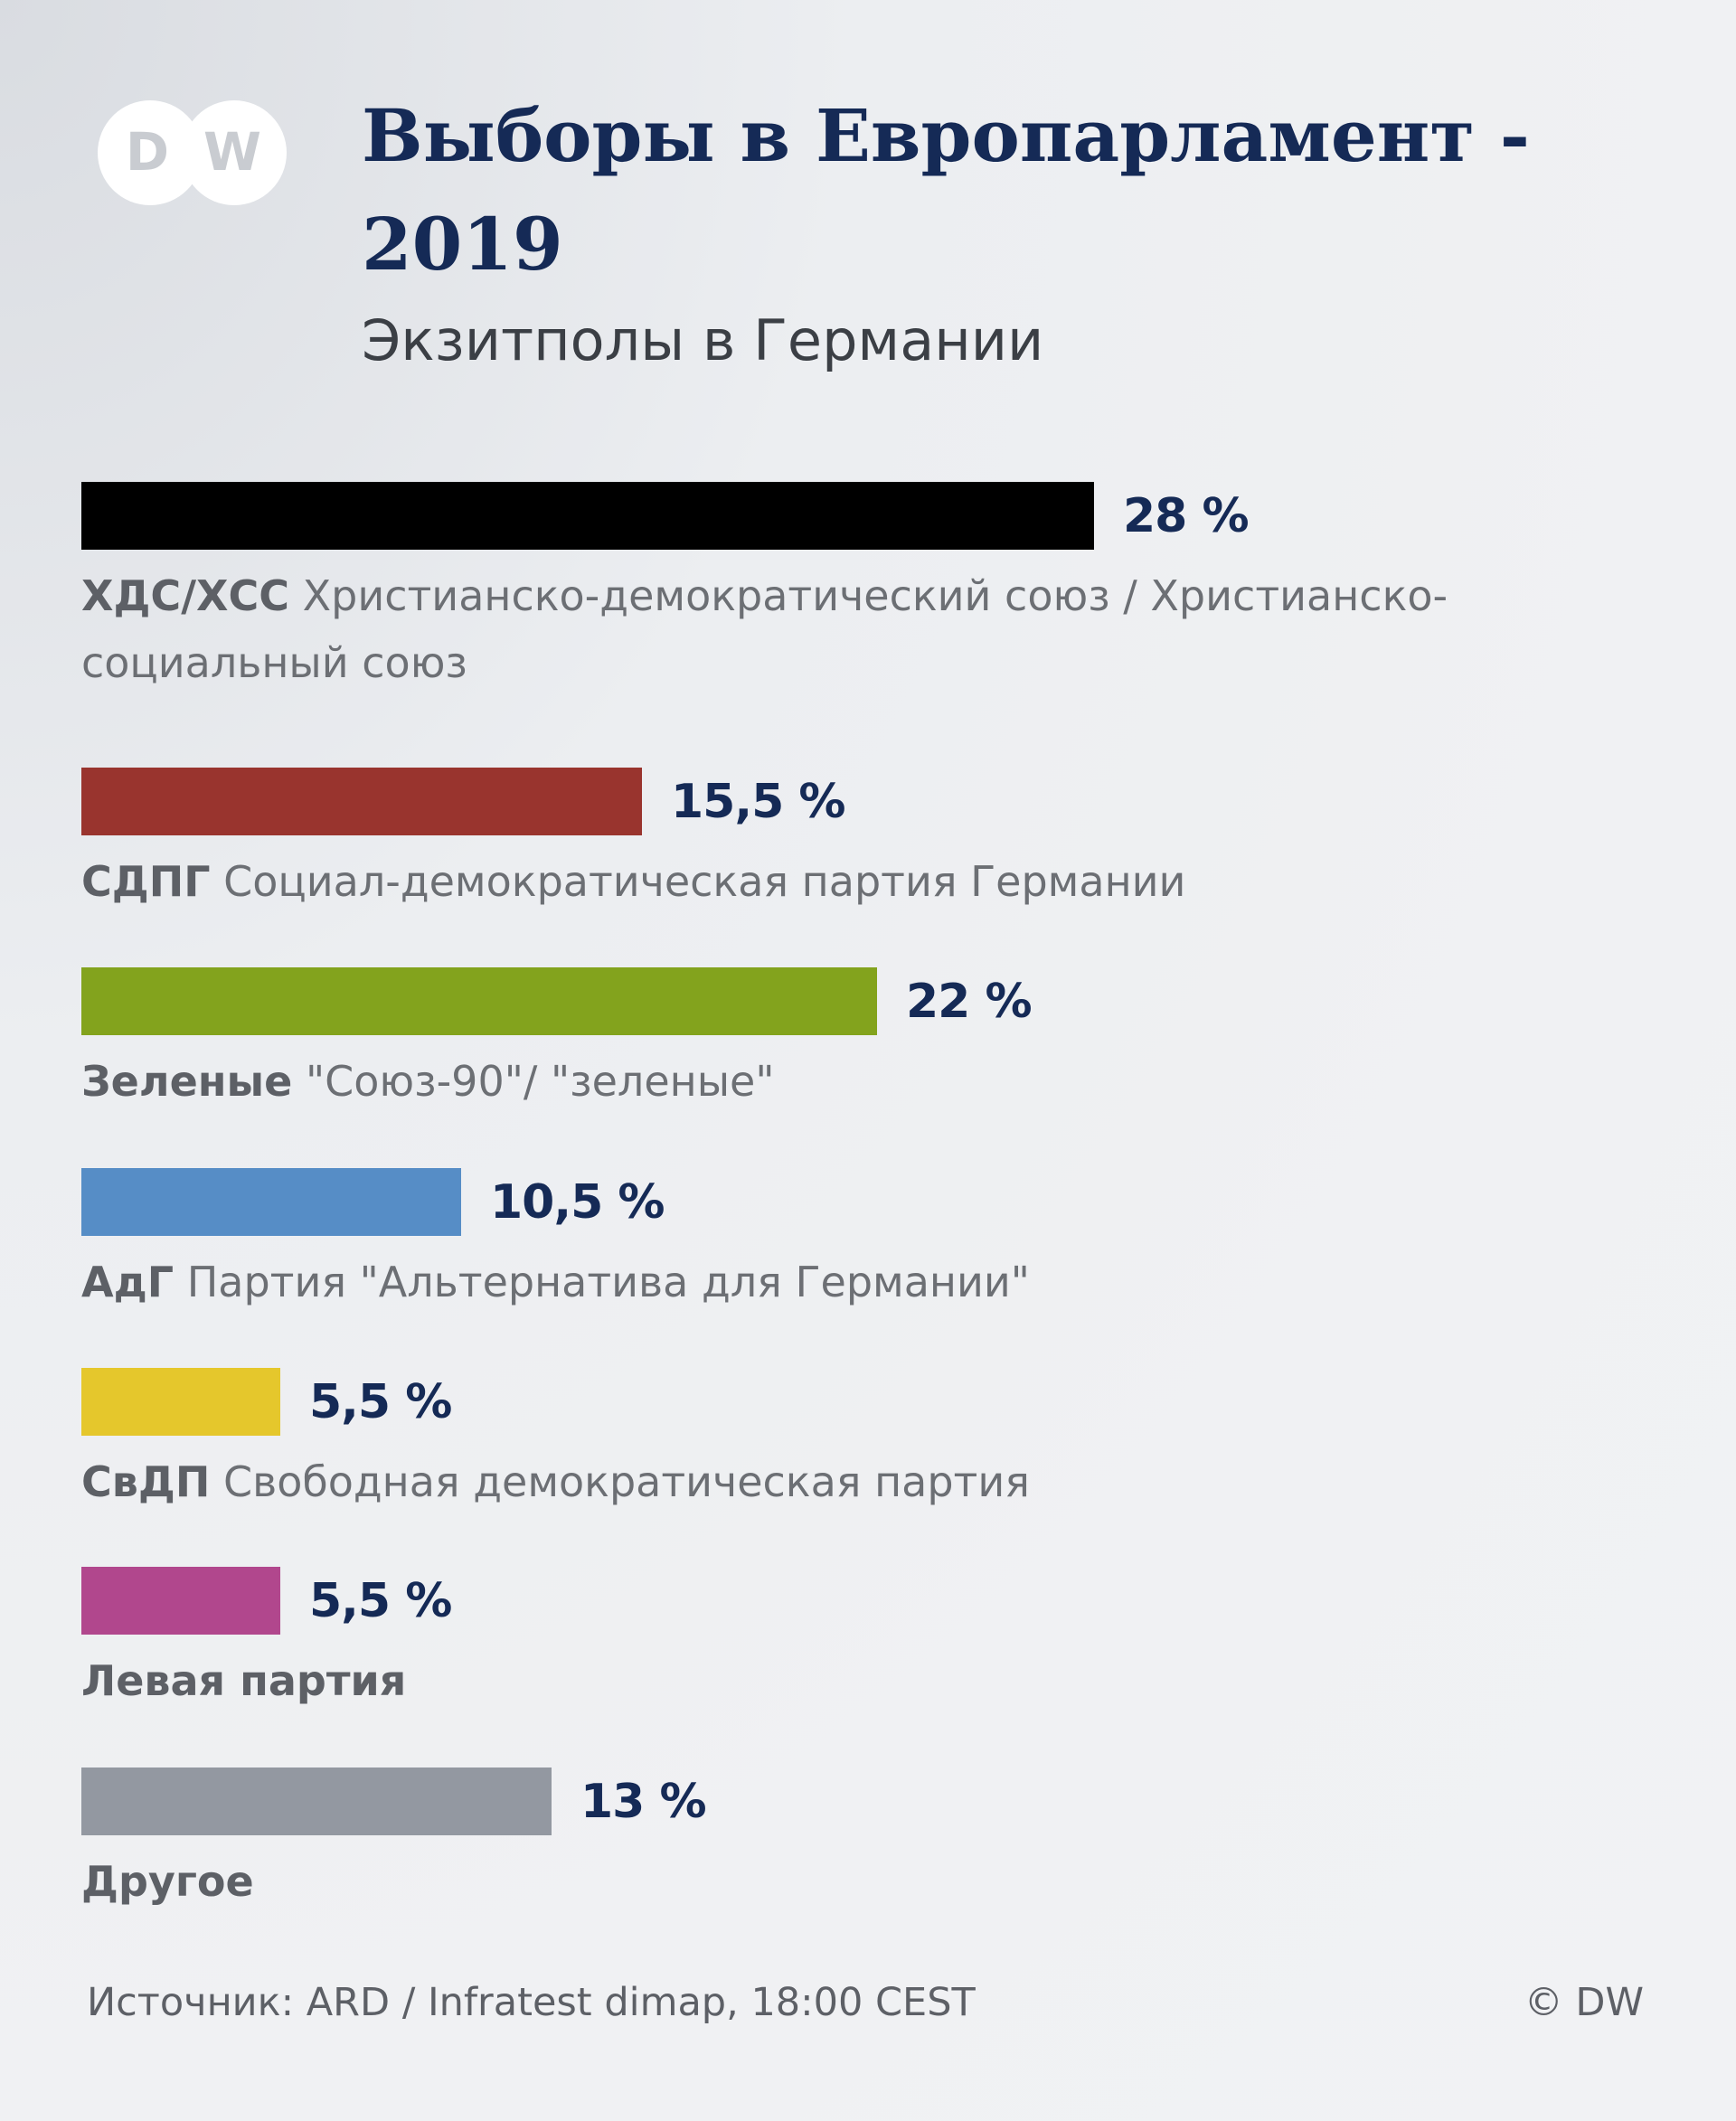  What do you see at coordinates (877, 1841) in the screenshot?
I see `bar-row: 13 % Другое` at bounding box center [877, 1841].